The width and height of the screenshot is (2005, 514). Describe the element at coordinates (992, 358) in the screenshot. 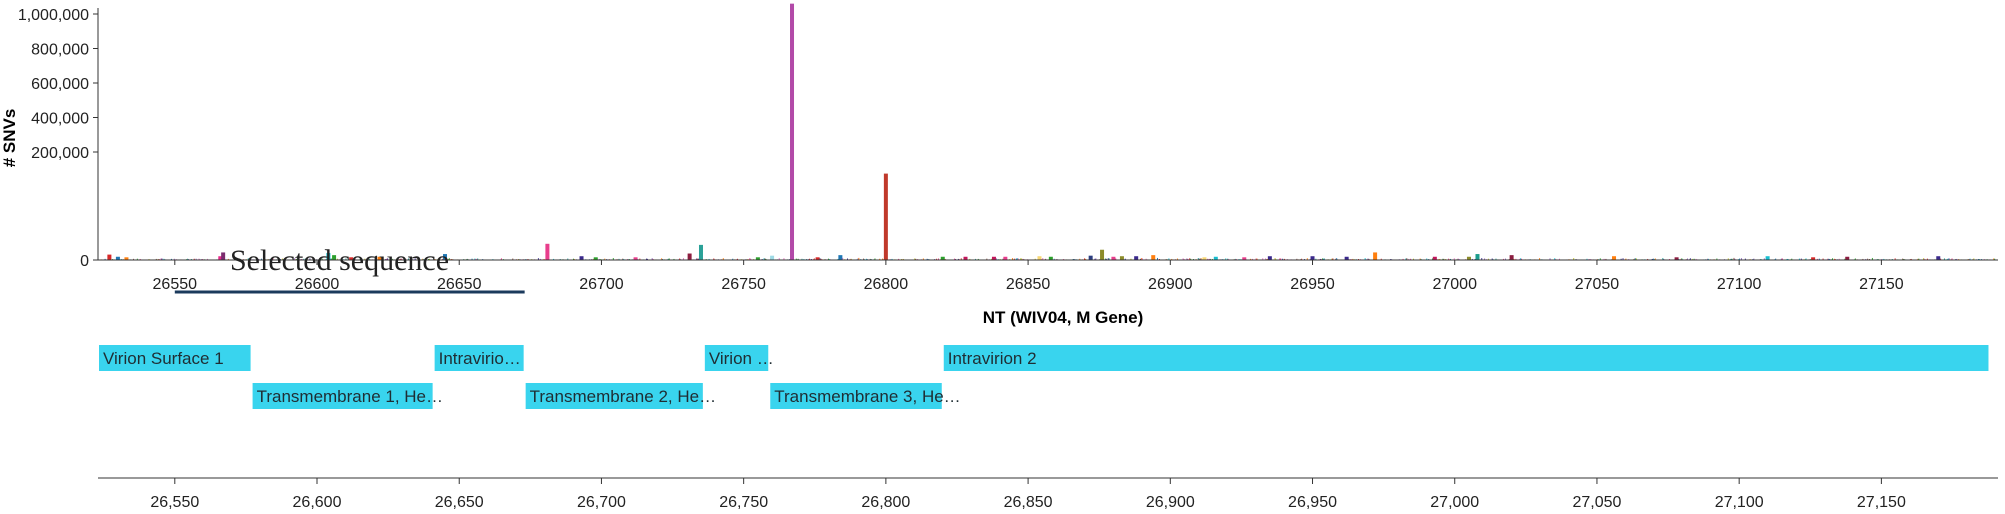

I see `domain-label: Intravirion 2` at that location.